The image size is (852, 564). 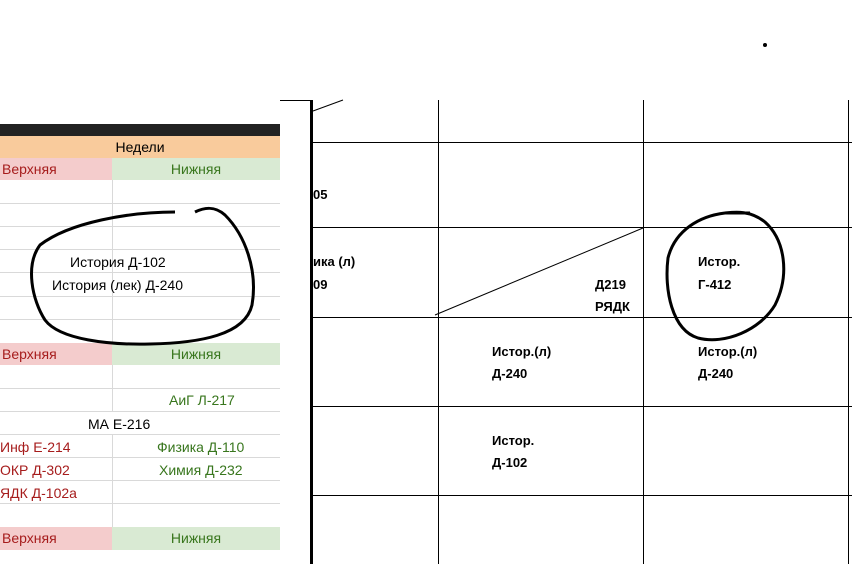 I want to click on subject-chemistry: Химия Д-232, so click(x=201, y=470).